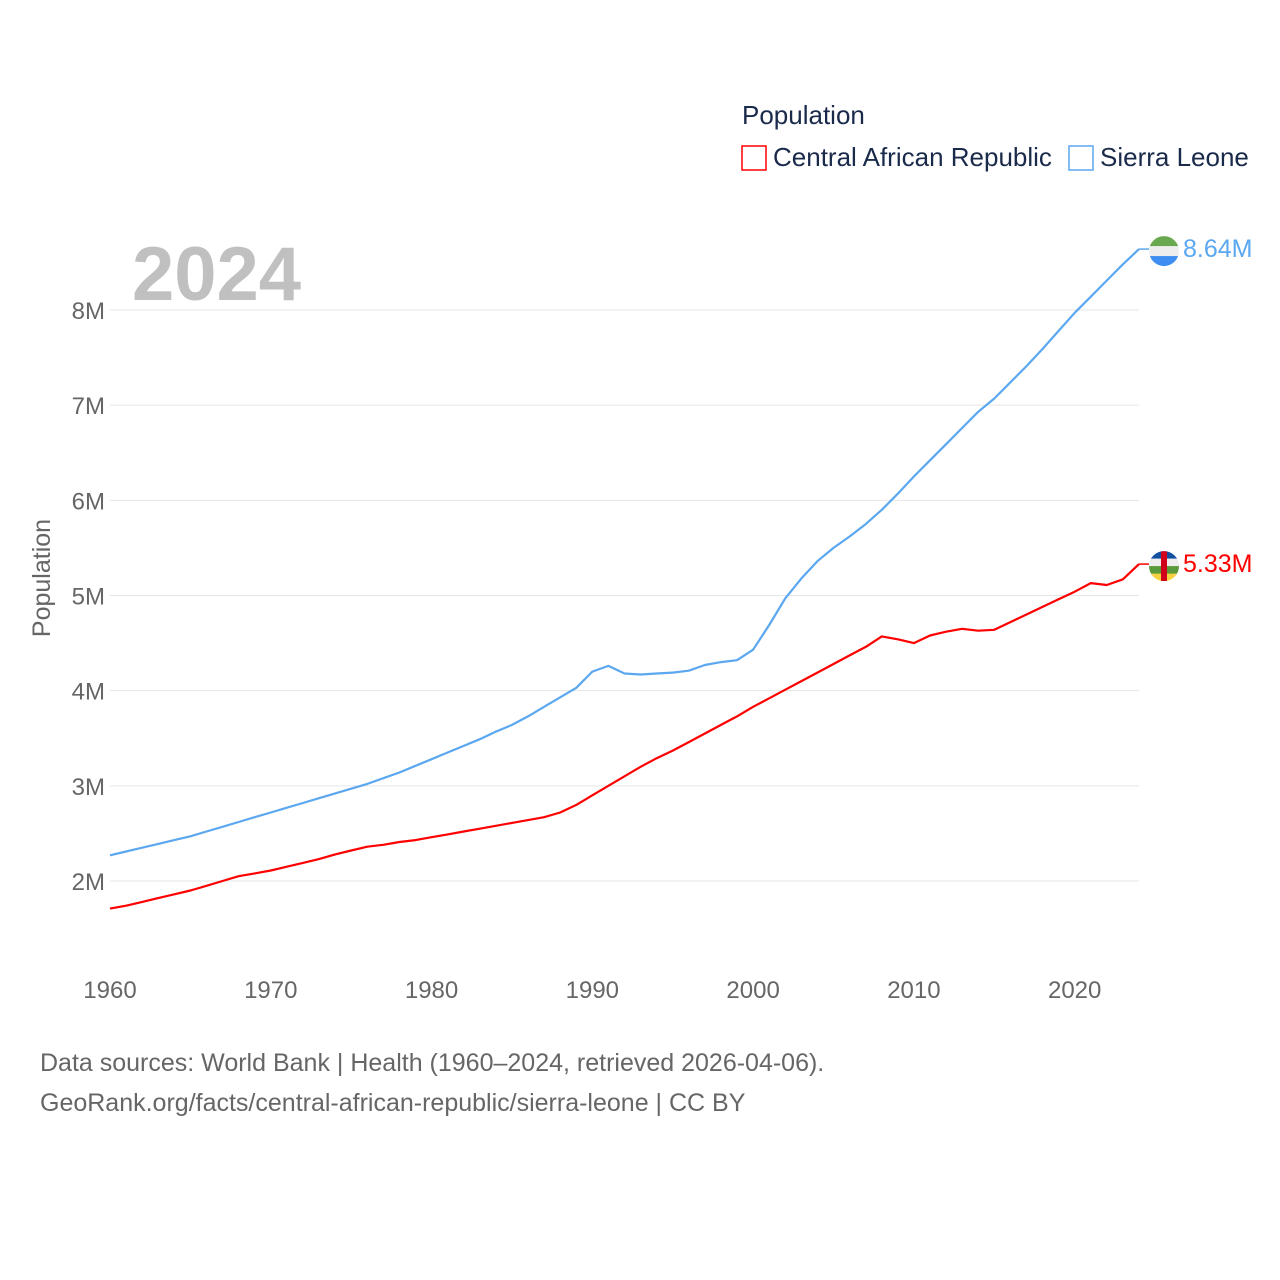  I want to click on legend-title: Population, so click(803, 115).